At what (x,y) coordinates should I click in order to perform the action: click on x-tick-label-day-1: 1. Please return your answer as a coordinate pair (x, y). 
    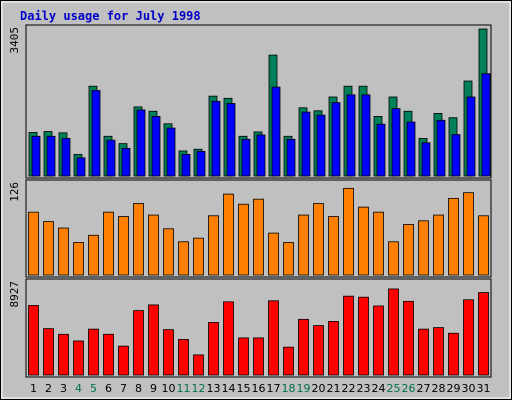
    Looking at the image, I should click on (33, 388).